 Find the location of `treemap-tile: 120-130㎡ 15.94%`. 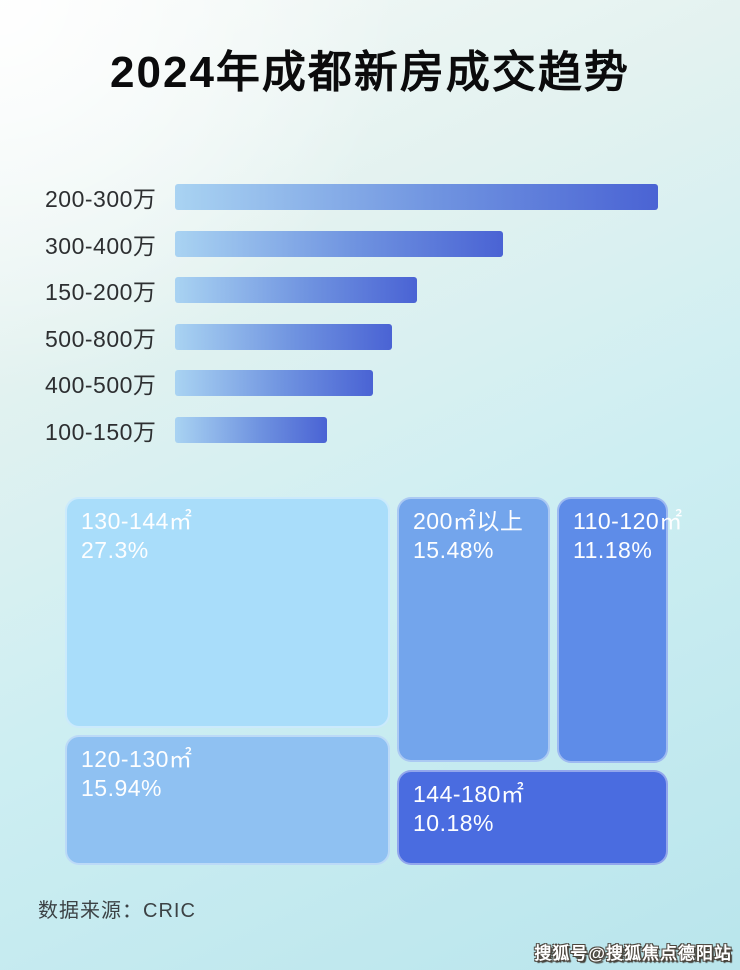

treemap-tile: 120-130㎡ 15.94% is located at coordinates (227, 800).